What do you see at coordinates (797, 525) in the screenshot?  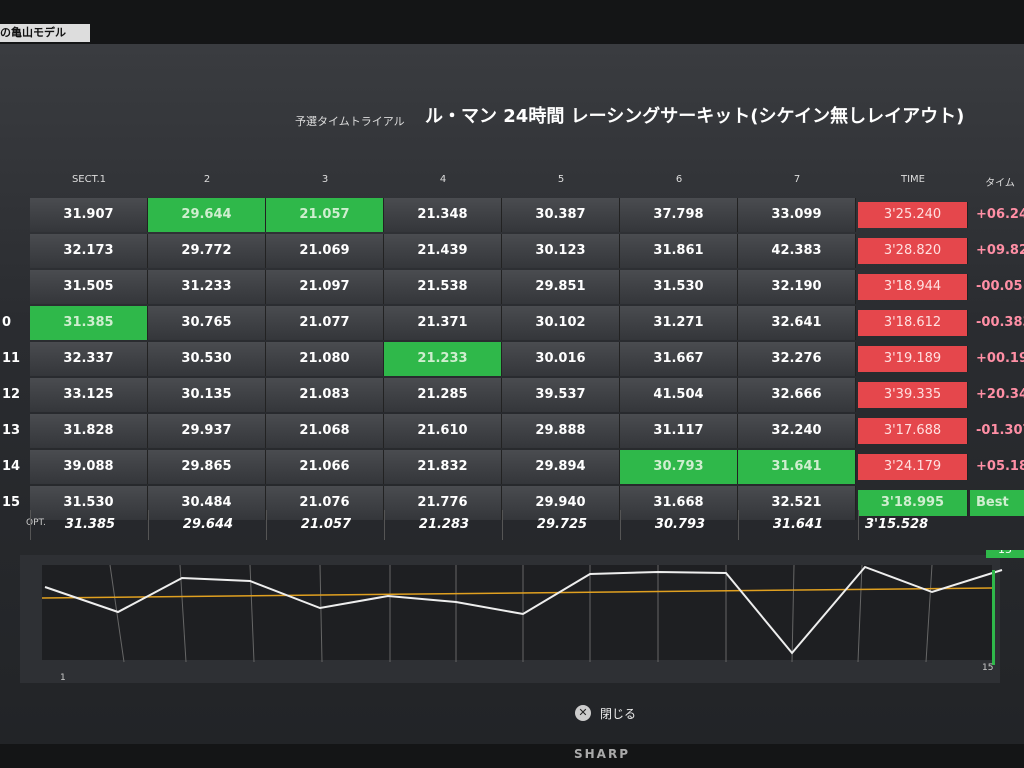 I see `optimal-sector: 31.641` at bounding box center [797, 525].